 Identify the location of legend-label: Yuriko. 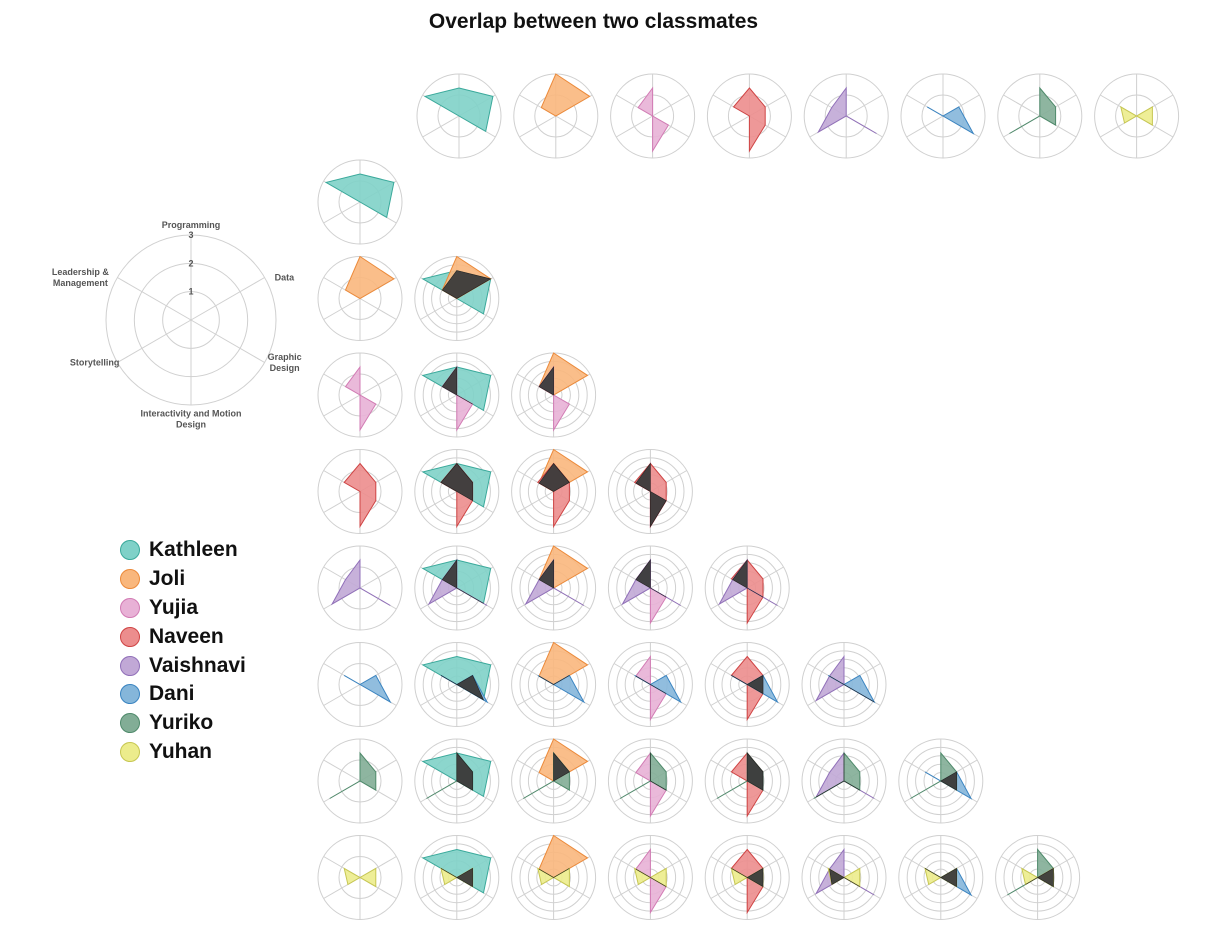
(181, 723).